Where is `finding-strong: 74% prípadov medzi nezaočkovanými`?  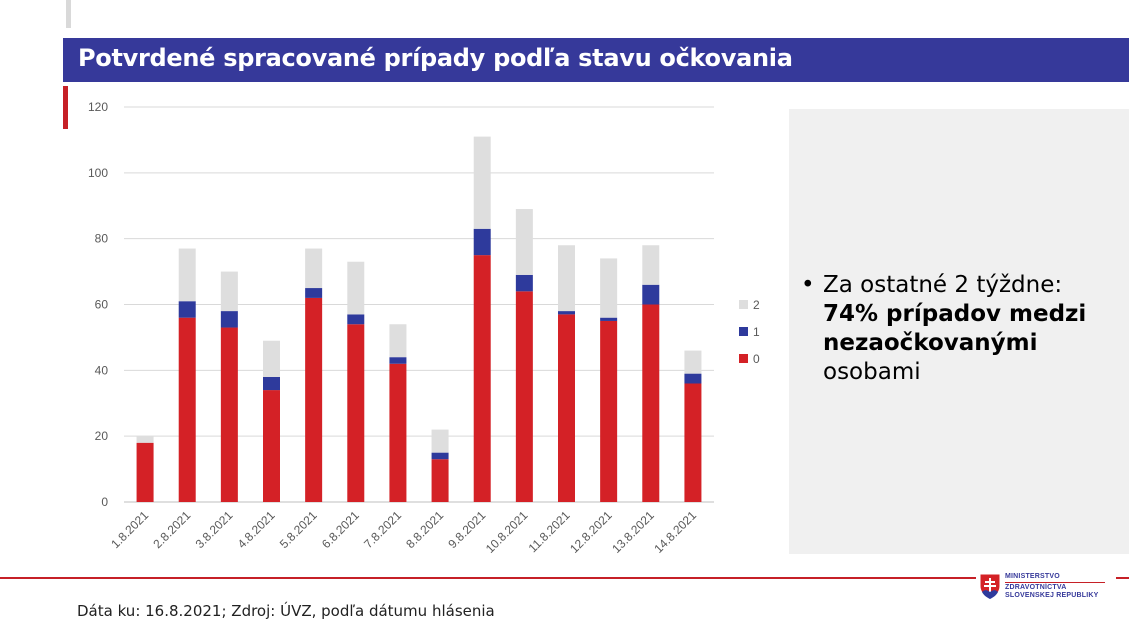
finding-strong: 74% prípadov medzi nezaočkovanými is located at coordinates (955, 328).